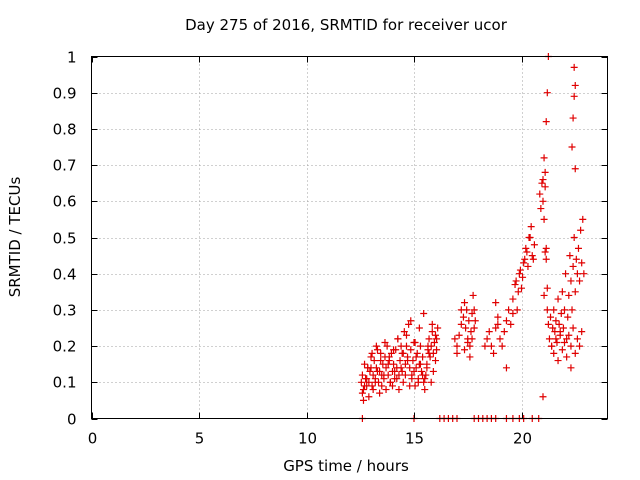 The width and height of the screenshot is (640, 480). Describe the element at coordinates (72, 420) in the screenshot. I see `y-tick-label: 0` at that location.